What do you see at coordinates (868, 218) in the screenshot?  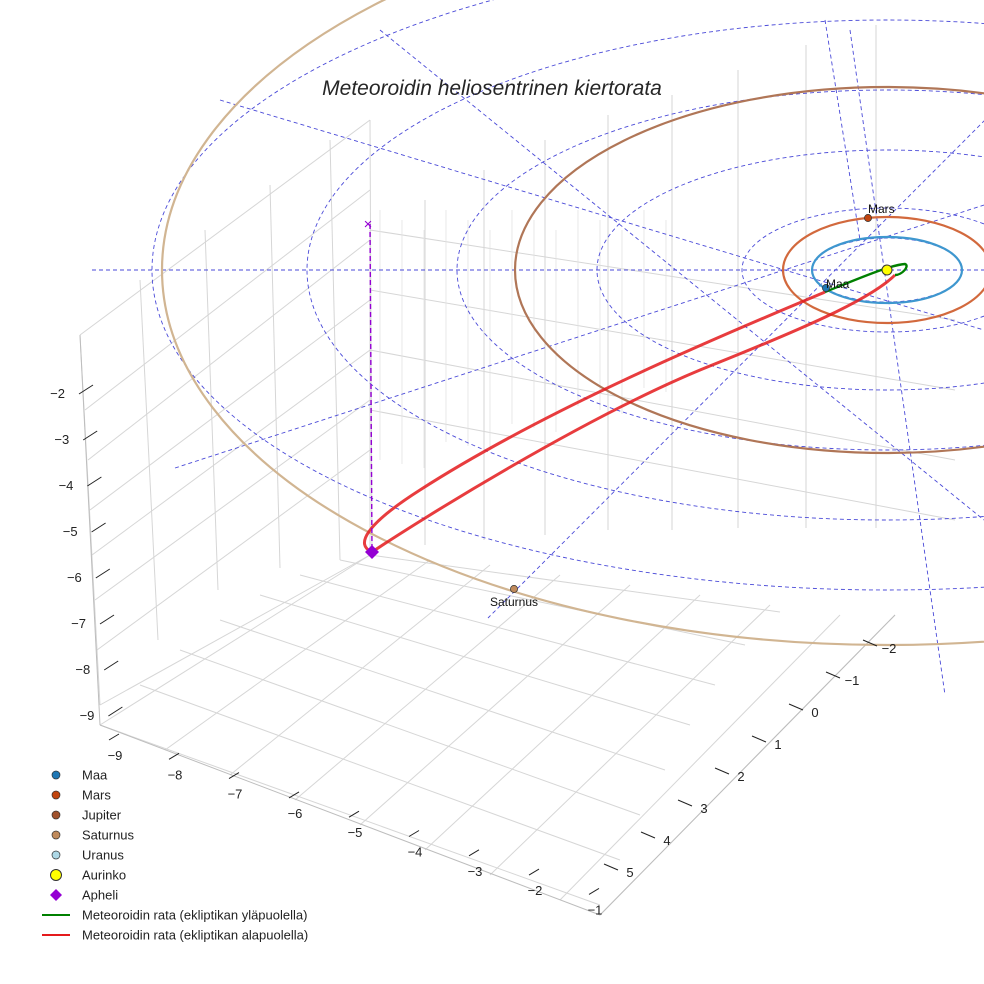 I see `planet-marker-mars` at bounding box center [868, 218].